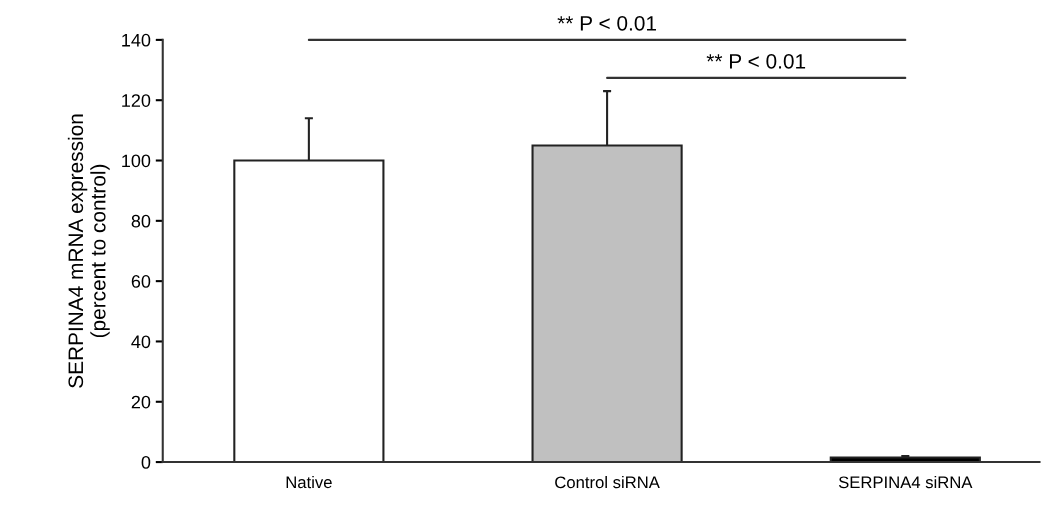  What do you see at coordinates (141, 281) in the screenshot?
I see `y-tick-label: 60` at bounding box center [141, 281].